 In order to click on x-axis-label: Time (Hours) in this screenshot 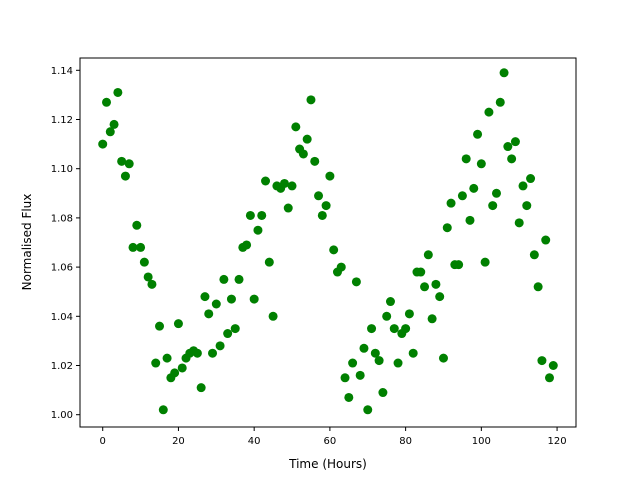, I will do `click(327, 464)`.